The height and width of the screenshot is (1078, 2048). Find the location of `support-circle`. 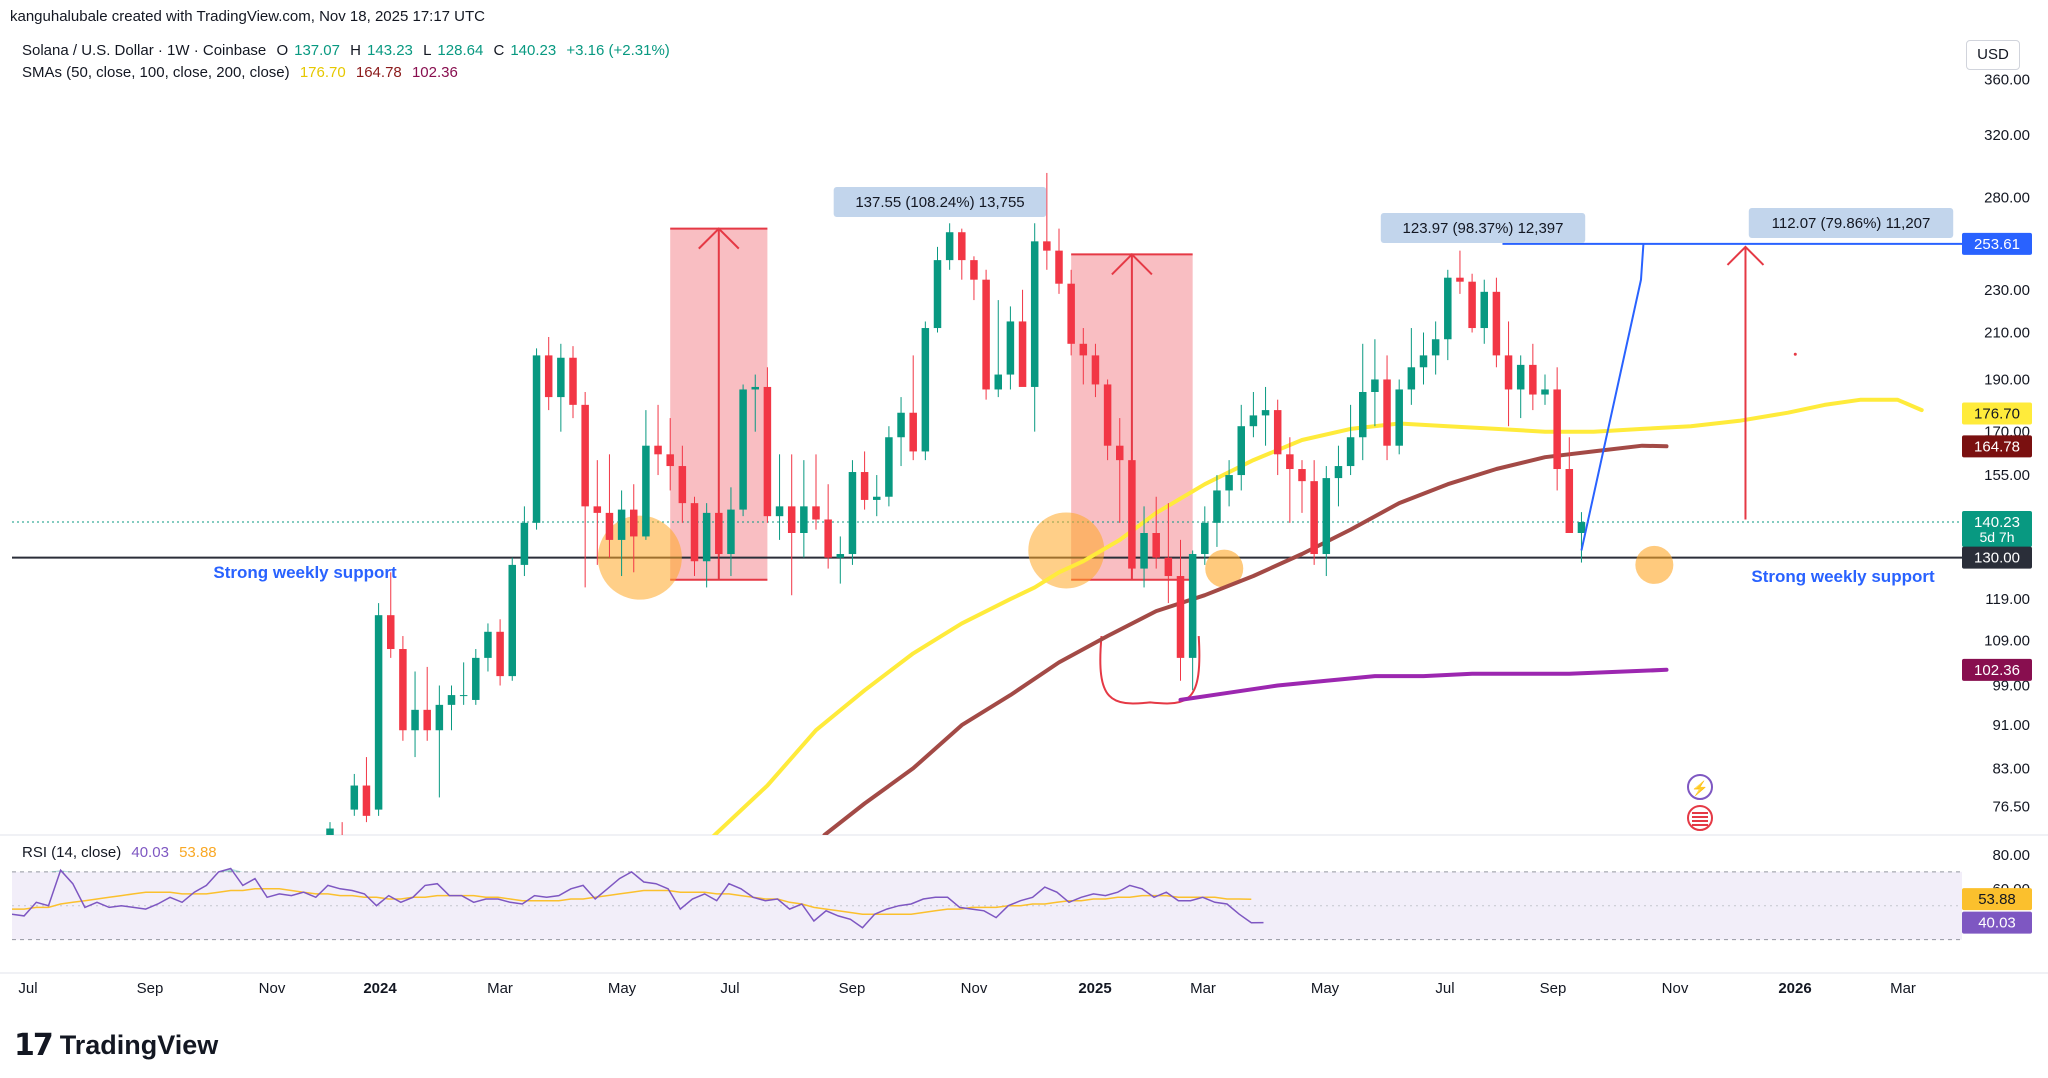

support-circle is located at coordinates (1066, 550).